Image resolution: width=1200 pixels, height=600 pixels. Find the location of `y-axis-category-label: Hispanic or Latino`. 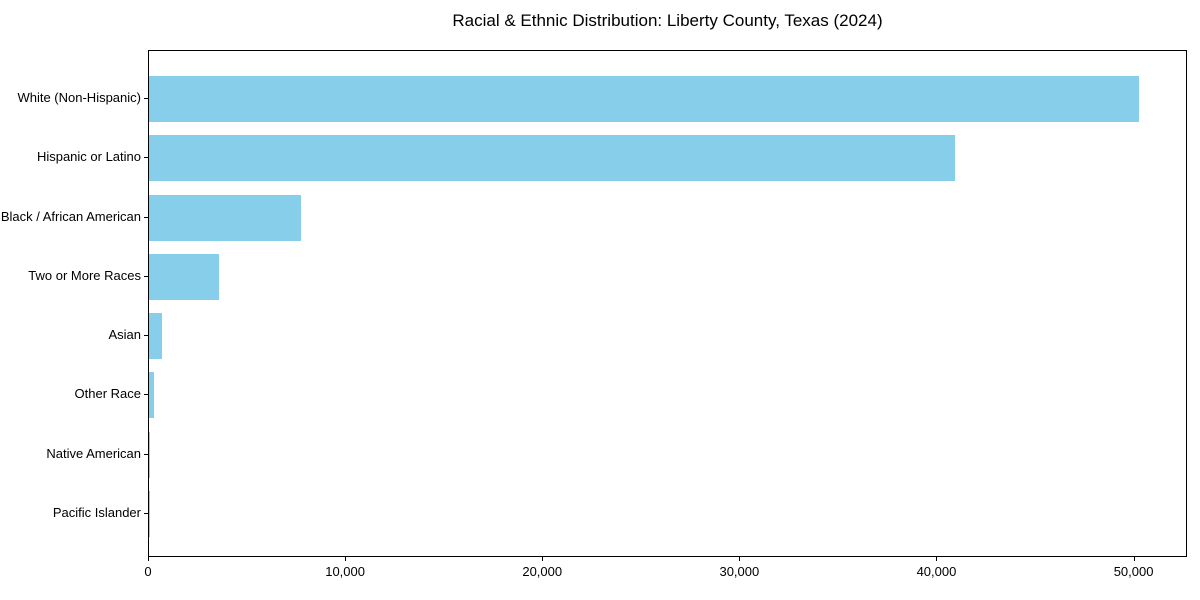

y-axis-category-label: Hispanic or Latino is located at coordinates (88, 157).